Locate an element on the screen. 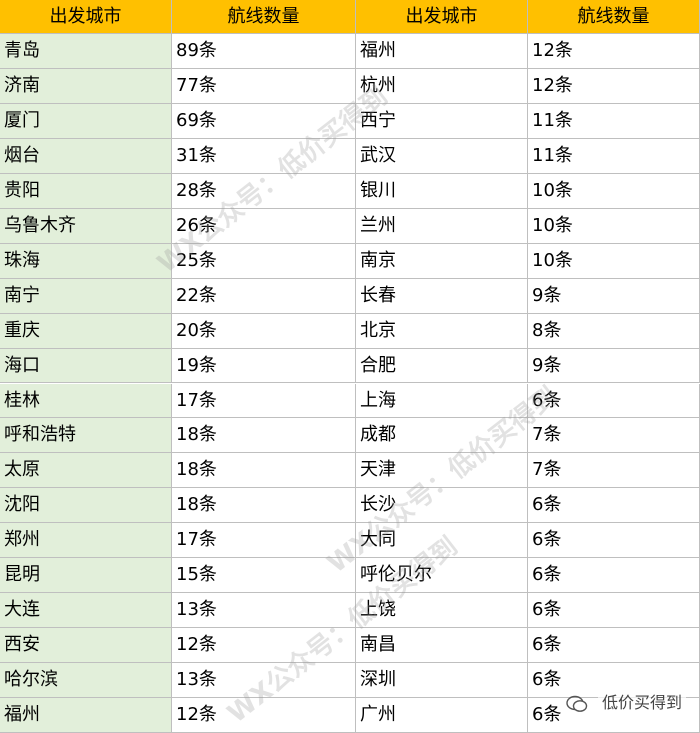 The width and height of the screenshot is (700, 733). city: 南宁 is located at coordinates (86, 296).